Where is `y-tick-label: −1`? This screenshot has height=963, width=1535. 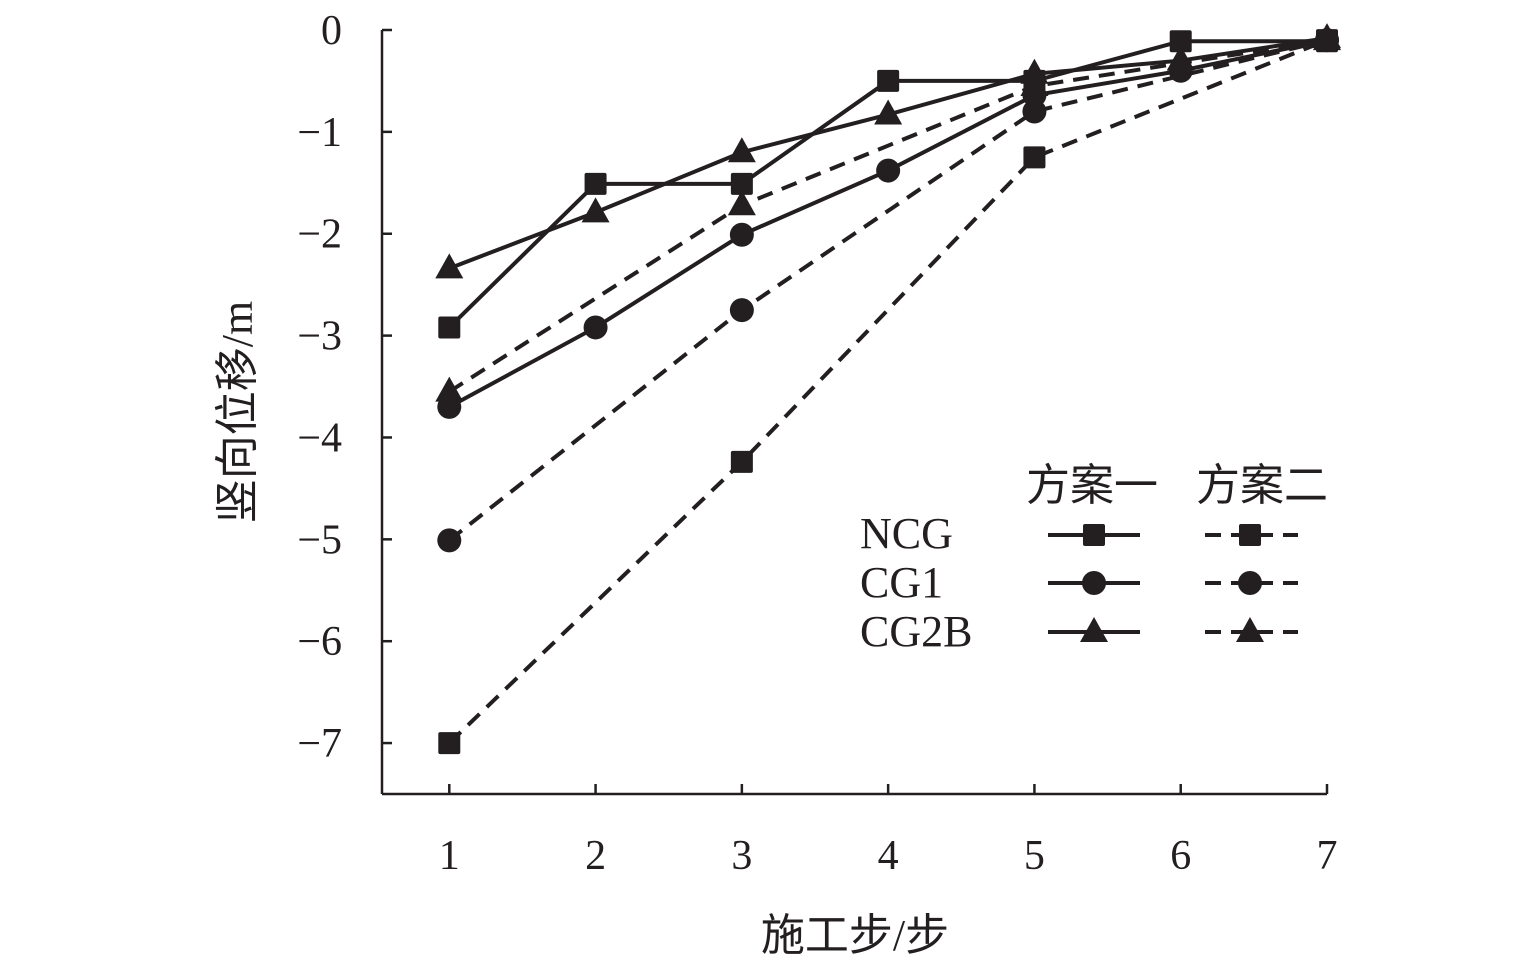
y-tick-label: −1 is located at coordinates (319, 133).